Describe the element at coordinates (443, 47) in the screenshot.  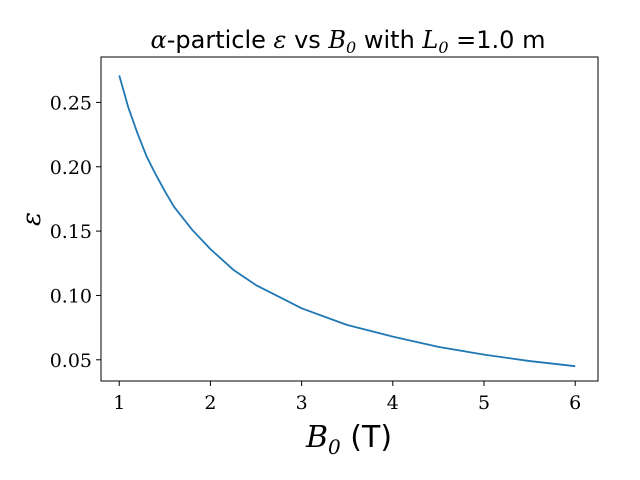
I see `title-l-subscript: 0` at that location.